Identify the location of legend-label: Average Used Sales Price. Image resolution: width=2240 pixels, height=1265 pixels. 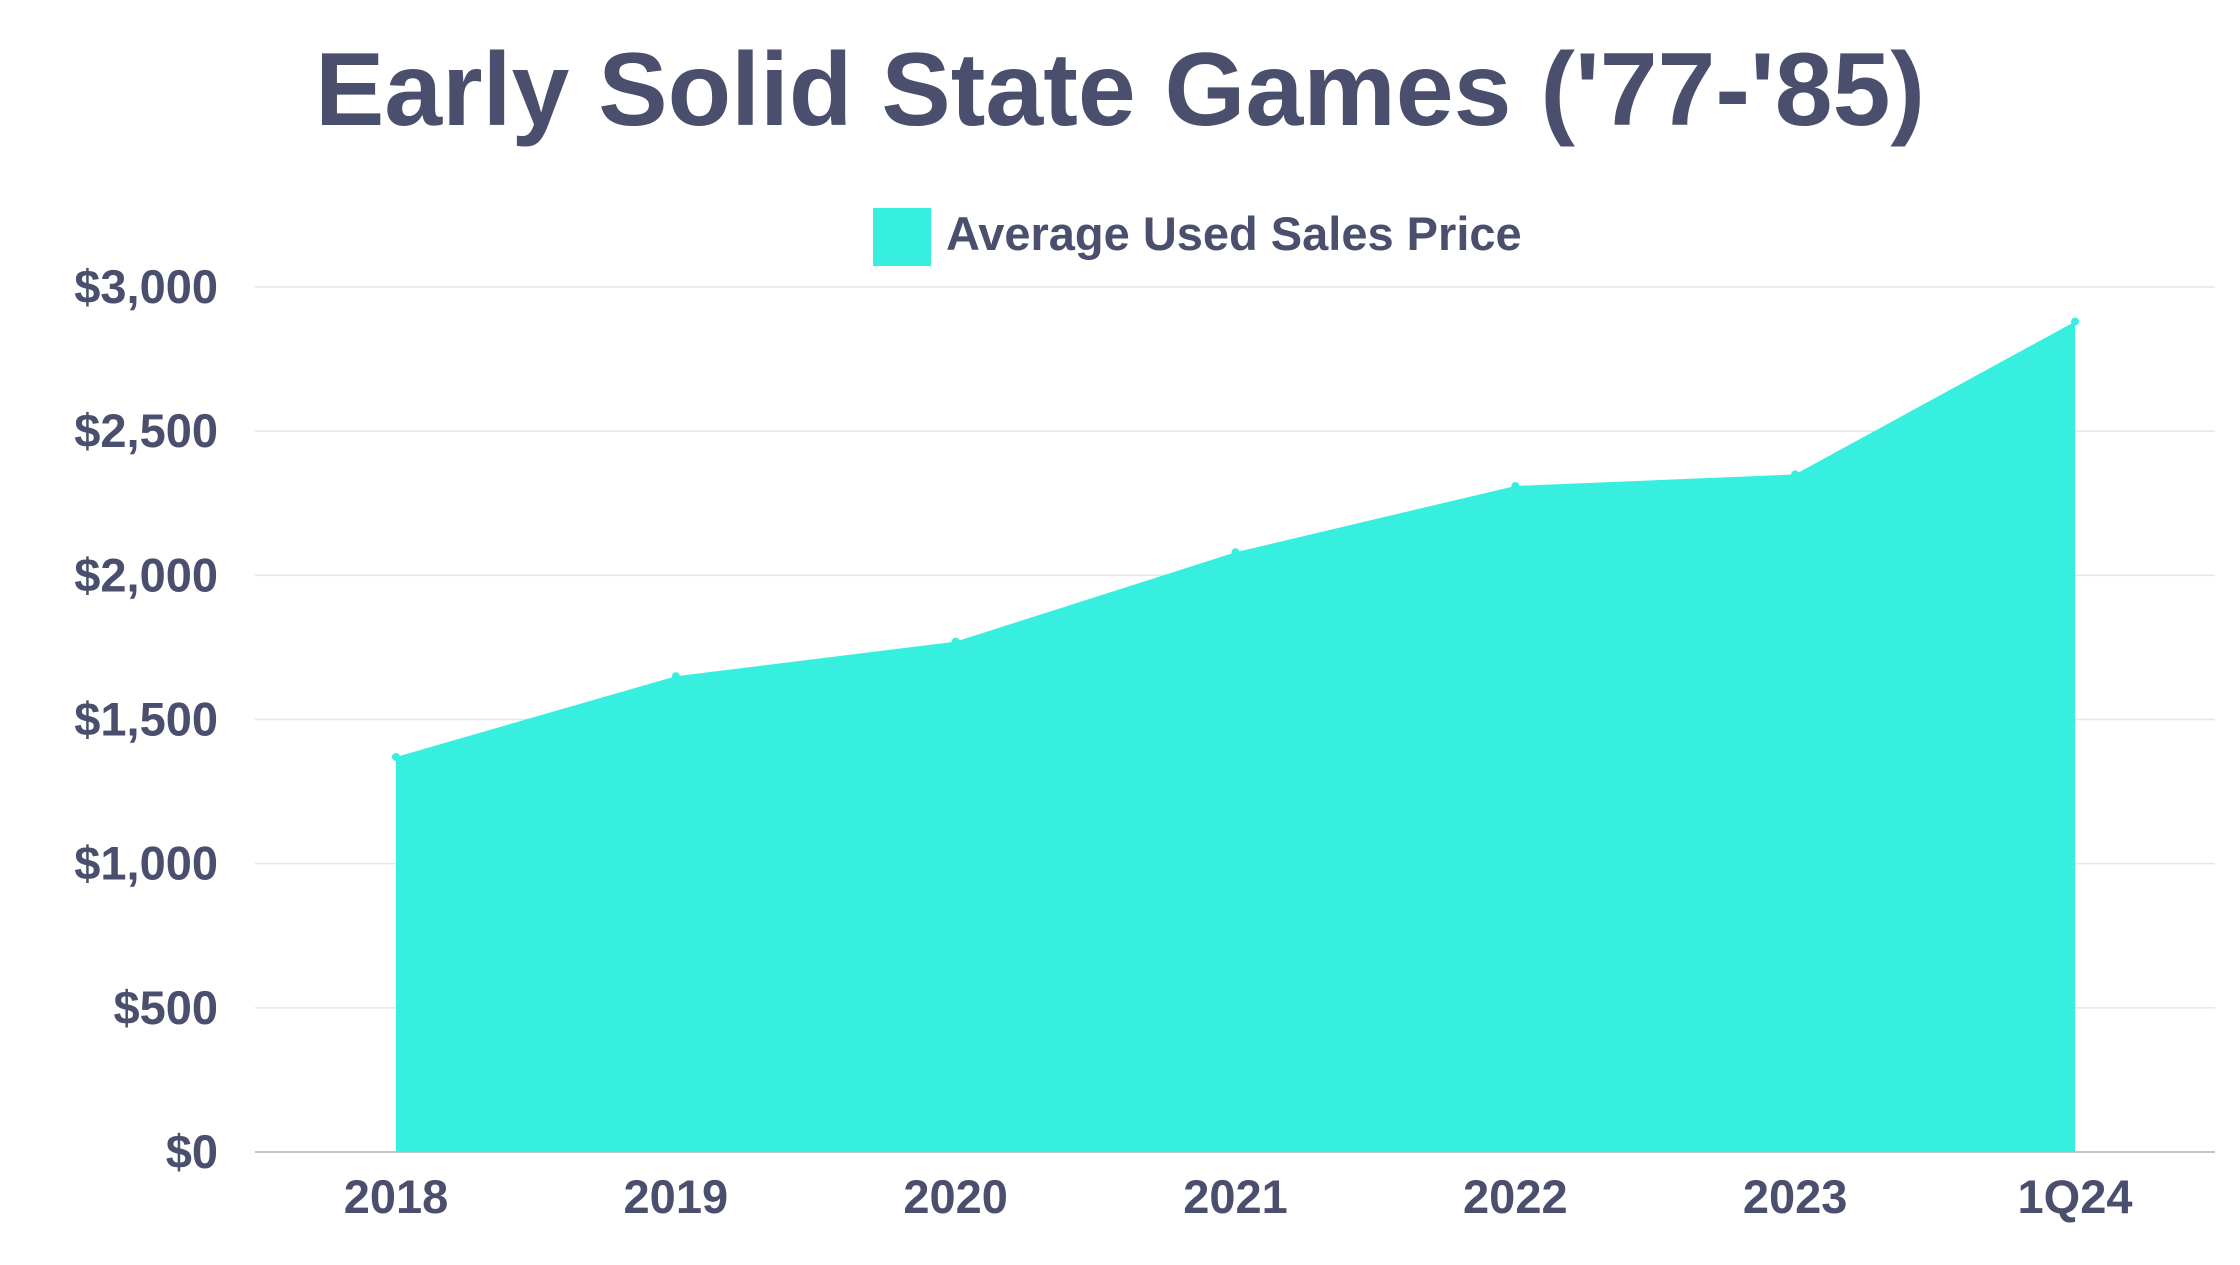
(1234, 233).